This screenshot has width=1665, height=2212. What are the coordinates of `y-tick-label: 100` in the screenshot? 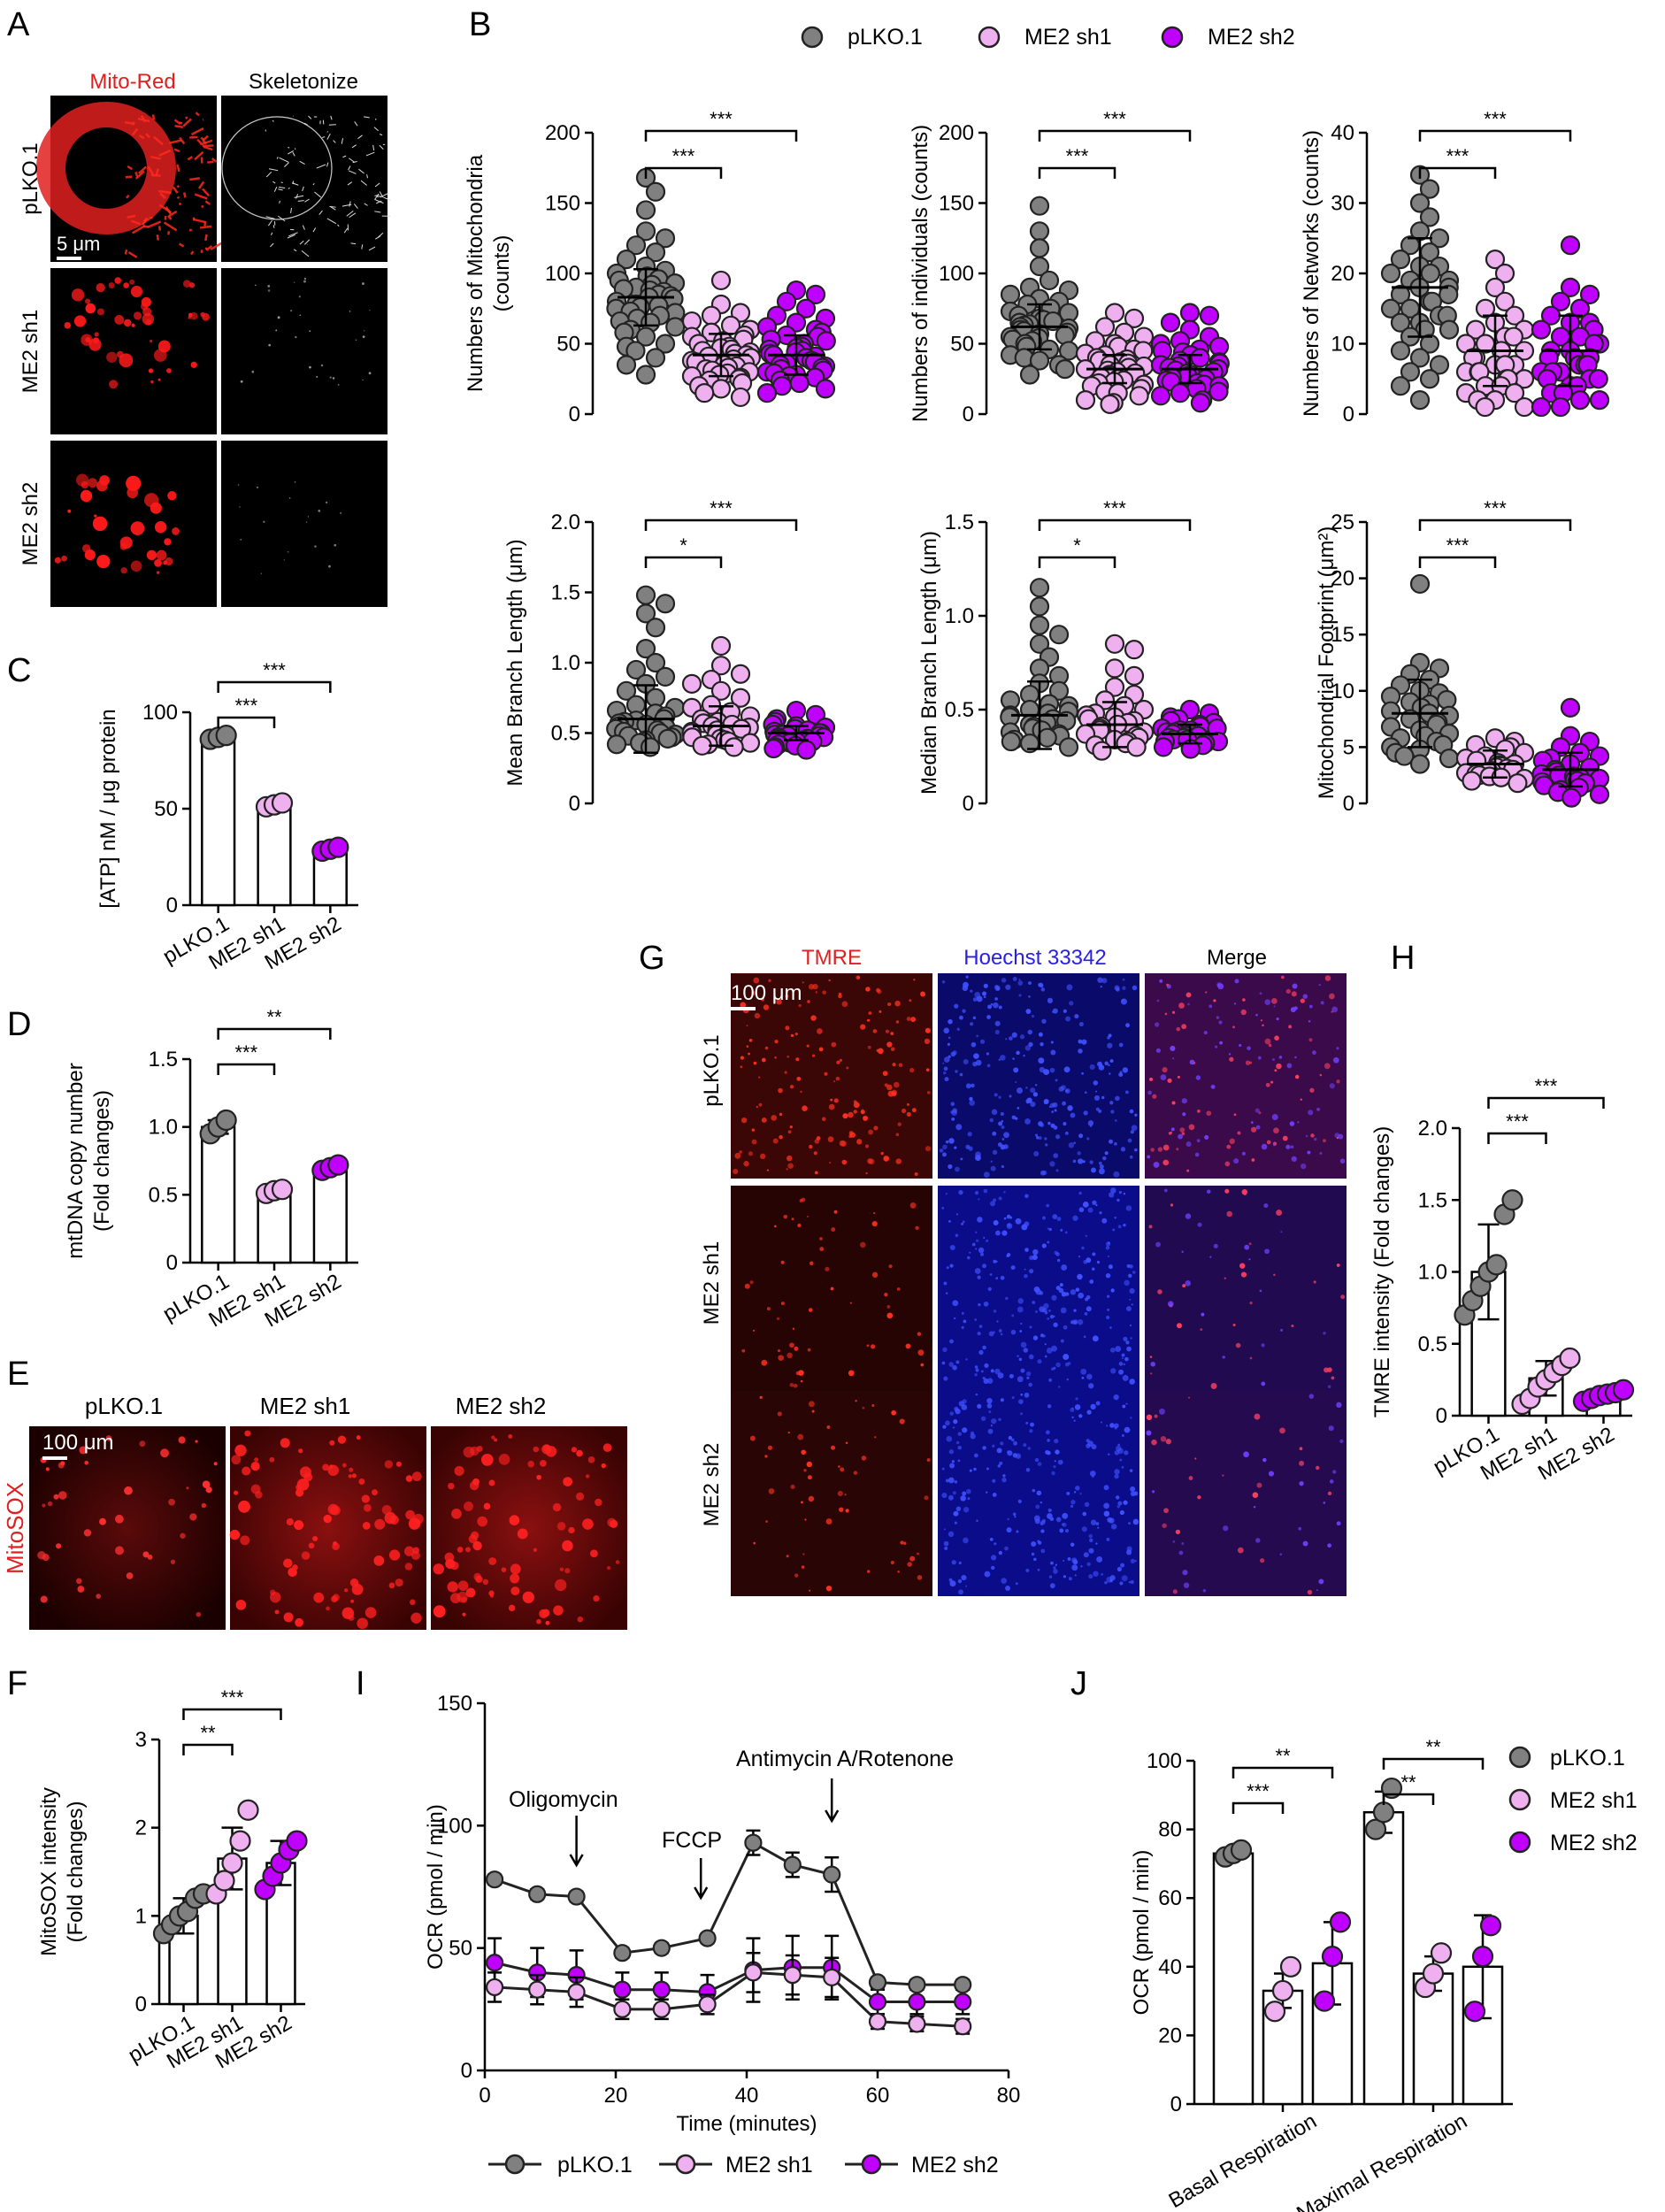 It's located at (956, 274).